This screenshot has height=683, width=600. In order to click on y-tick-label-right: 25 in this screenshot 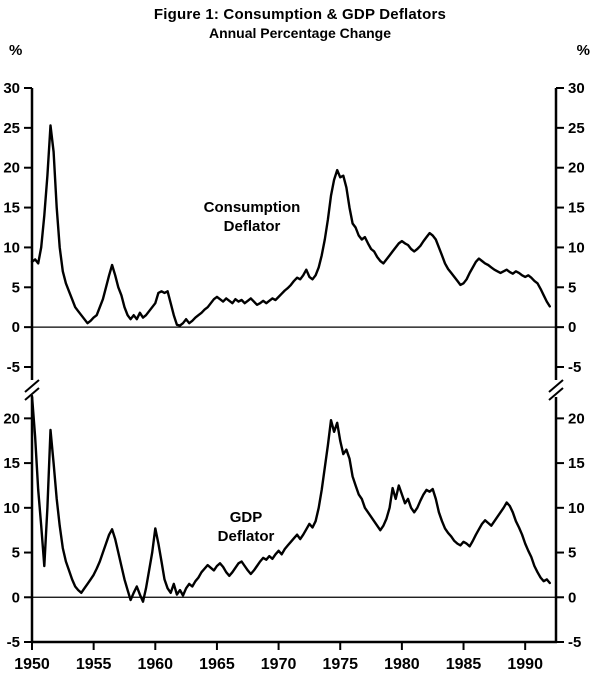, I will do `click(576, 128)`.